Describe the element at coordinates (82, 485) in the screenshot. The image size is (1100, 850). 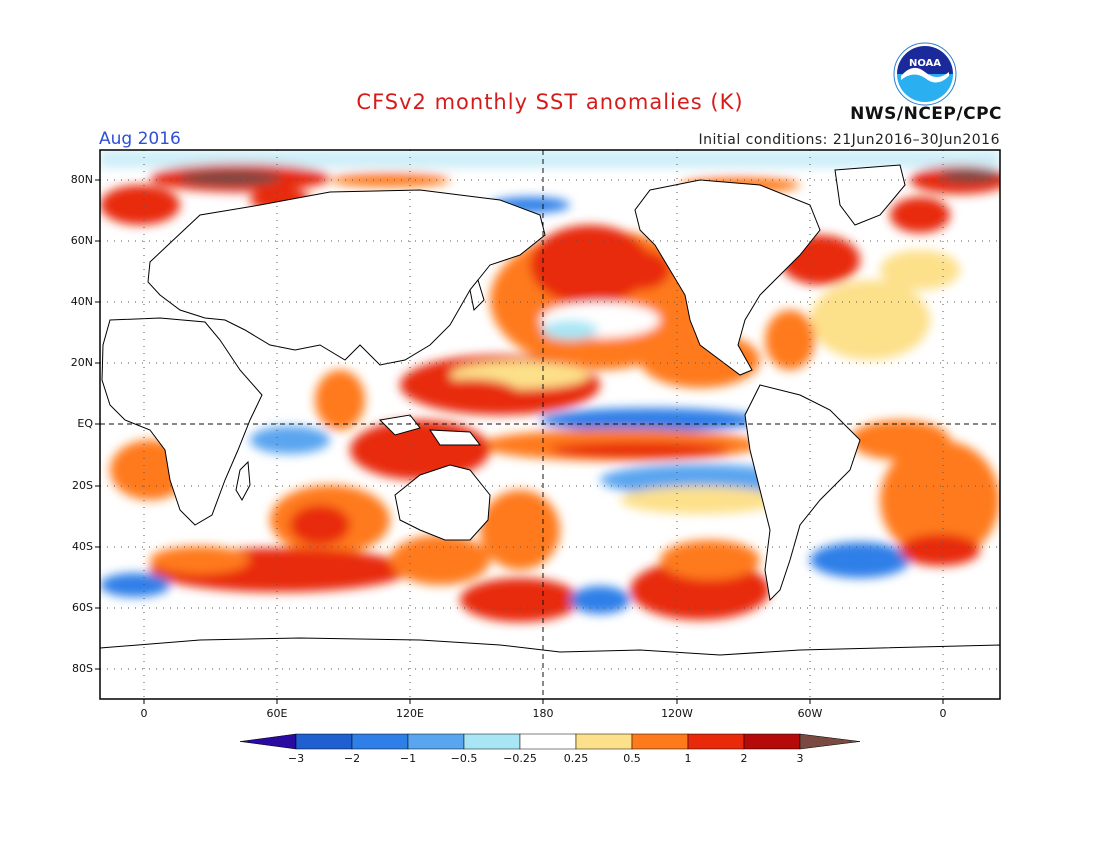
I see `lat-label-20s: 20S` at that location.